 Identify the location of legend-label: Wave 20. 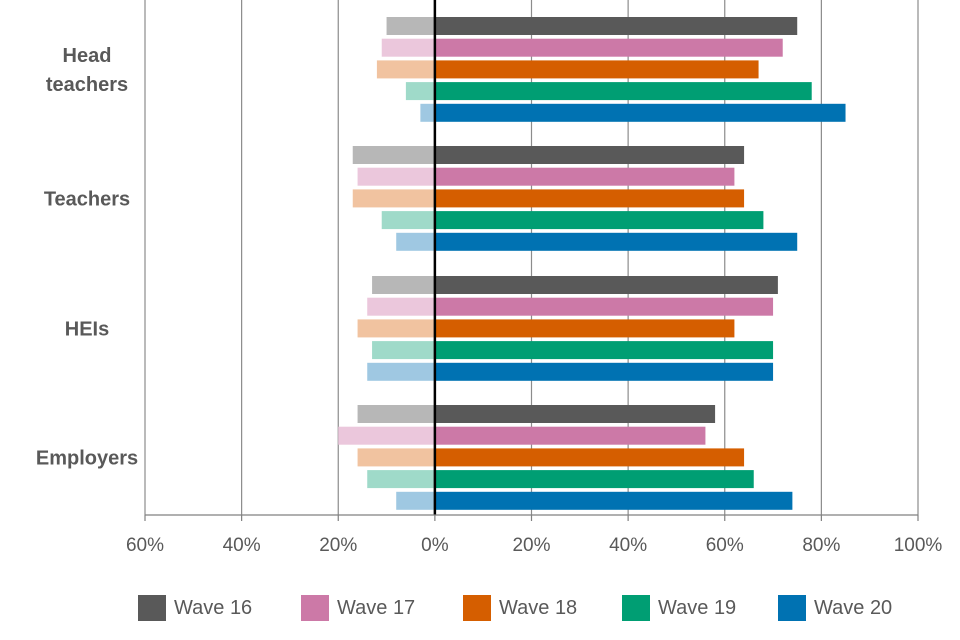
(853, 607).